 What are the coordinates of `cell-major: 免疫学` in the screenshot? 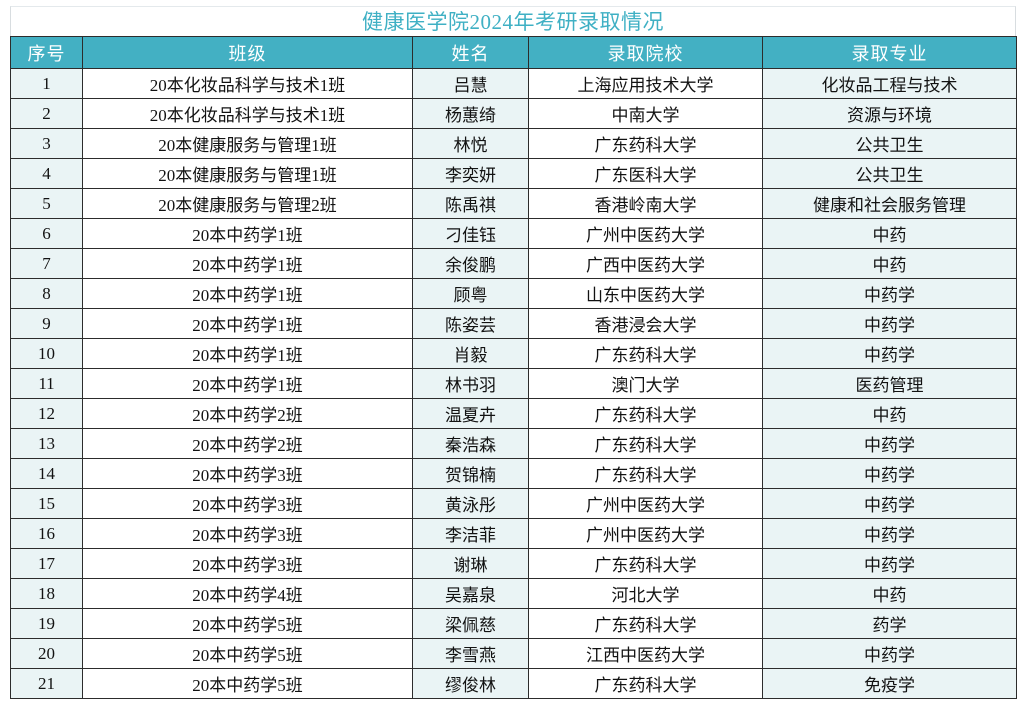 It's located at (889, 683).